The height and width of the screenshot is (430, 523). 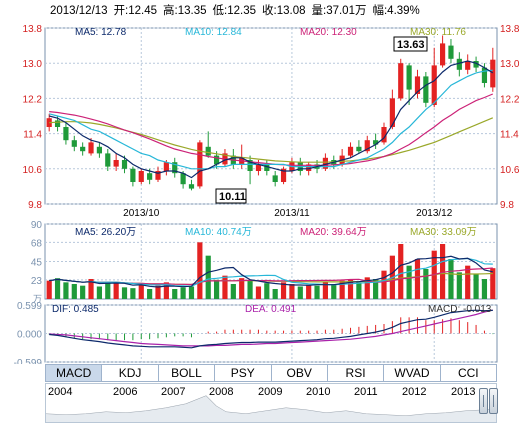 I want to click on ma20-legend: MA20: 12.30, so click(x=328, y=32).